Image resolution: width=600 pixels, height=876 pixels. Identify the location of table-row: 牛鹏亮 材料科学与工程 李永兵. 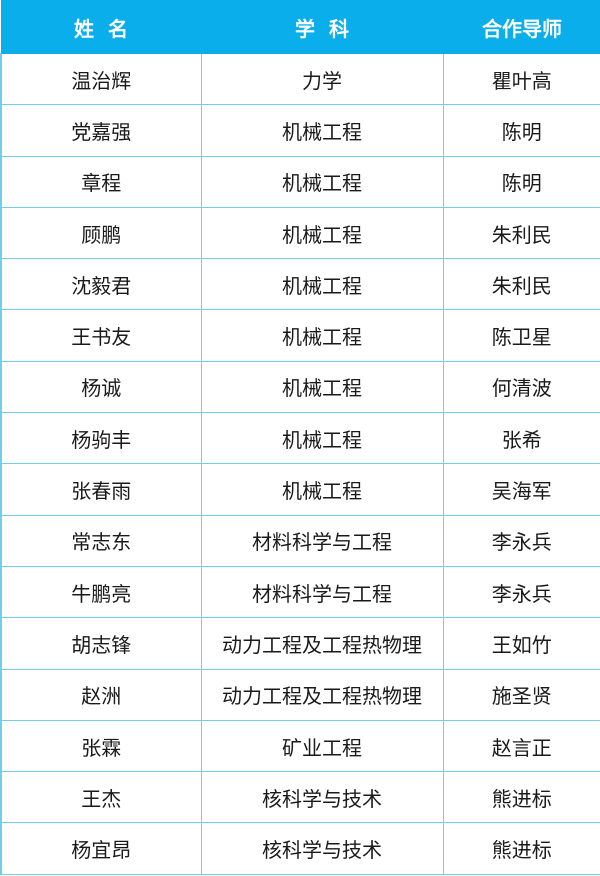
(300, 592).